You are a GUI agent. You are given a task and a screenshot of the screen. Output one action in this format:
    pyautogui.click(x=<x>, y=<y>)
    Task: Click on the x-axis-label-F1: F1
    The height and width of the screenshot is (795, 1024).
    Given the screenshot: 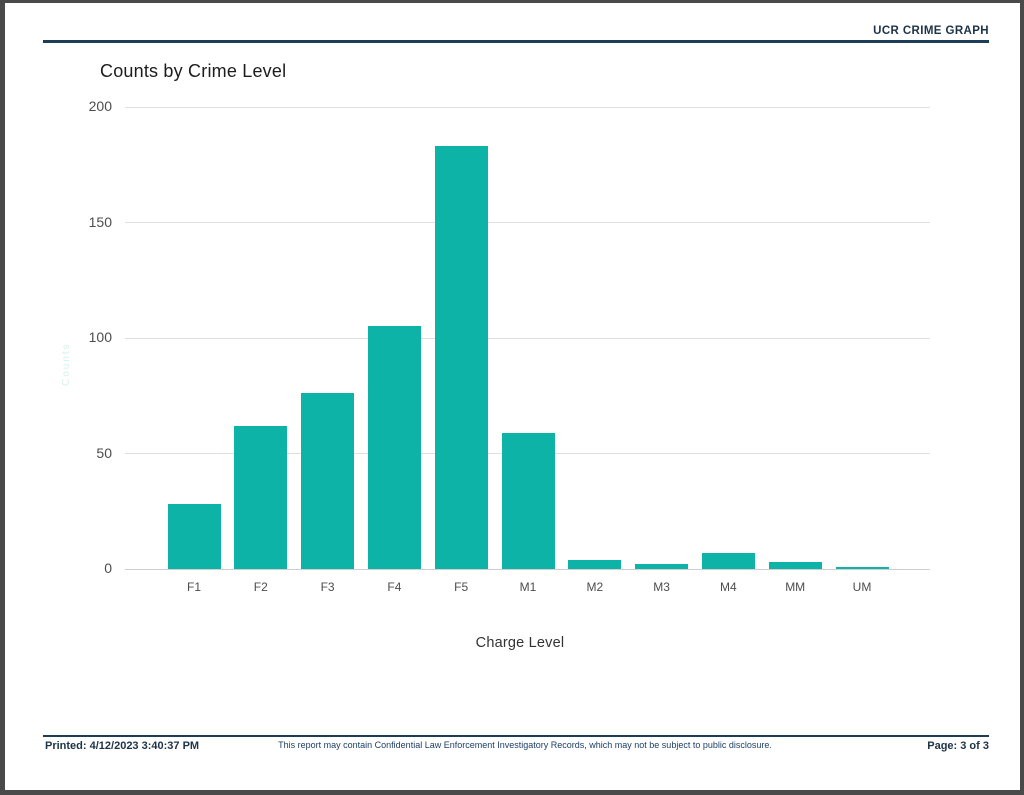 What is the action you would take?
    pyautogui.click(x=193, y=587)
    